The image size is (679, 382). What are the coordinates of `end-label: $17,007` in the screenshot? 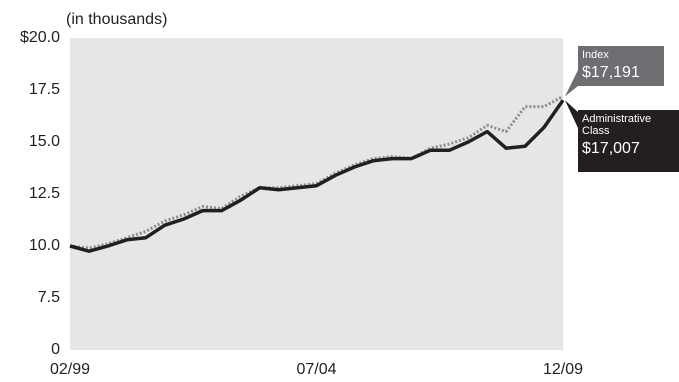 It's located at (611, 149).